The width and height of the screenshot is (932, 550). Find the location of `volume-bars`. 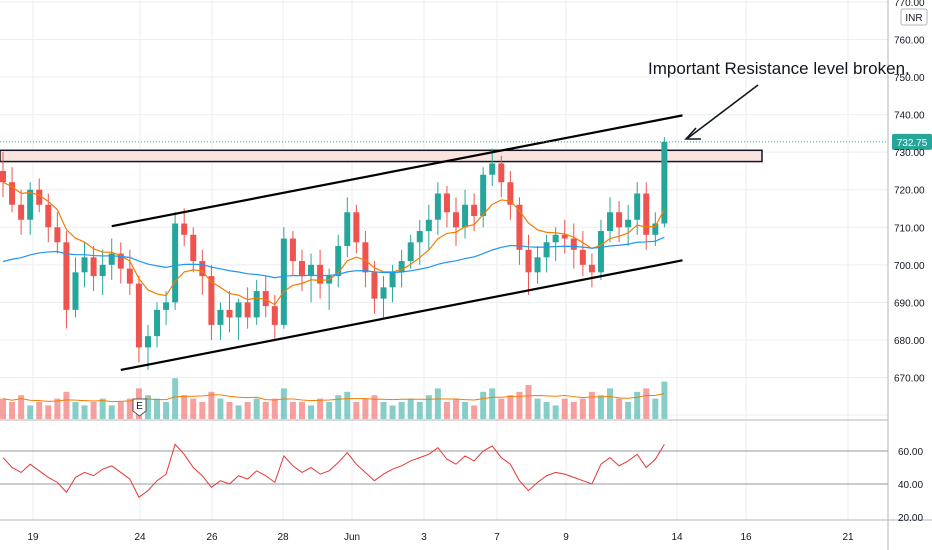

volume-bars is located at coordinates (334, 398).